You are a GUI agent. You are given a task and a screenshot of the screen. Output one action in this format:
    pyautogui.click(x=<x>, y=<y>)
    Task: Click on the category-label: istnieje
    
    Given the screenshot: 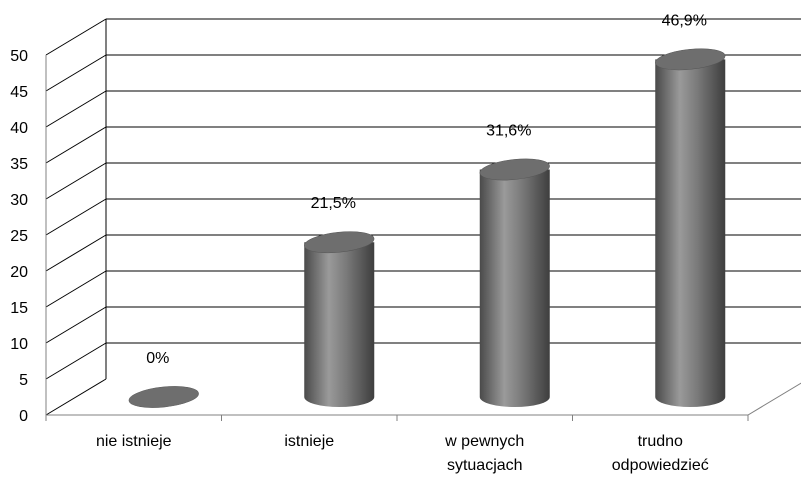 What is the action you would take?
    pyautogui.click(x=309, y=441)
    